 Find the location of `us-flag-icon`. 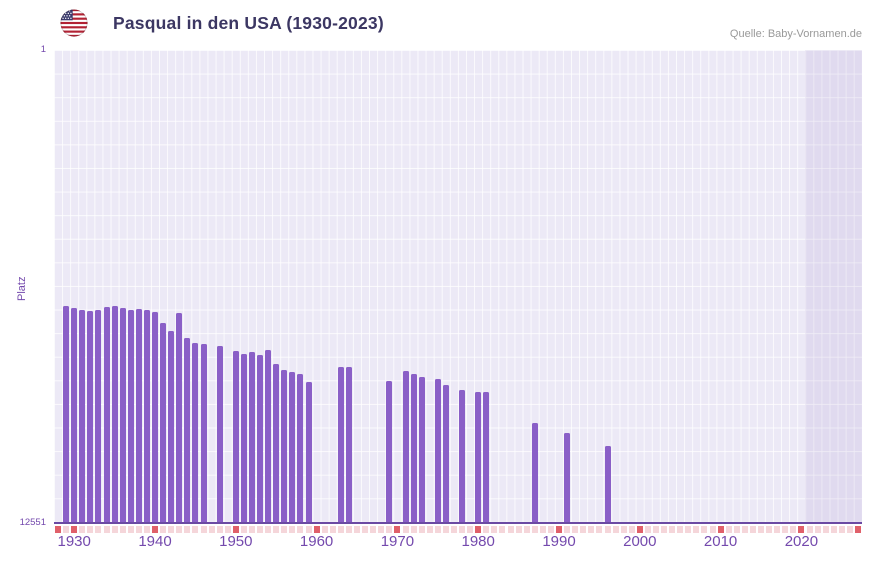

us-flag-icon is located at coordinates (74, 23).